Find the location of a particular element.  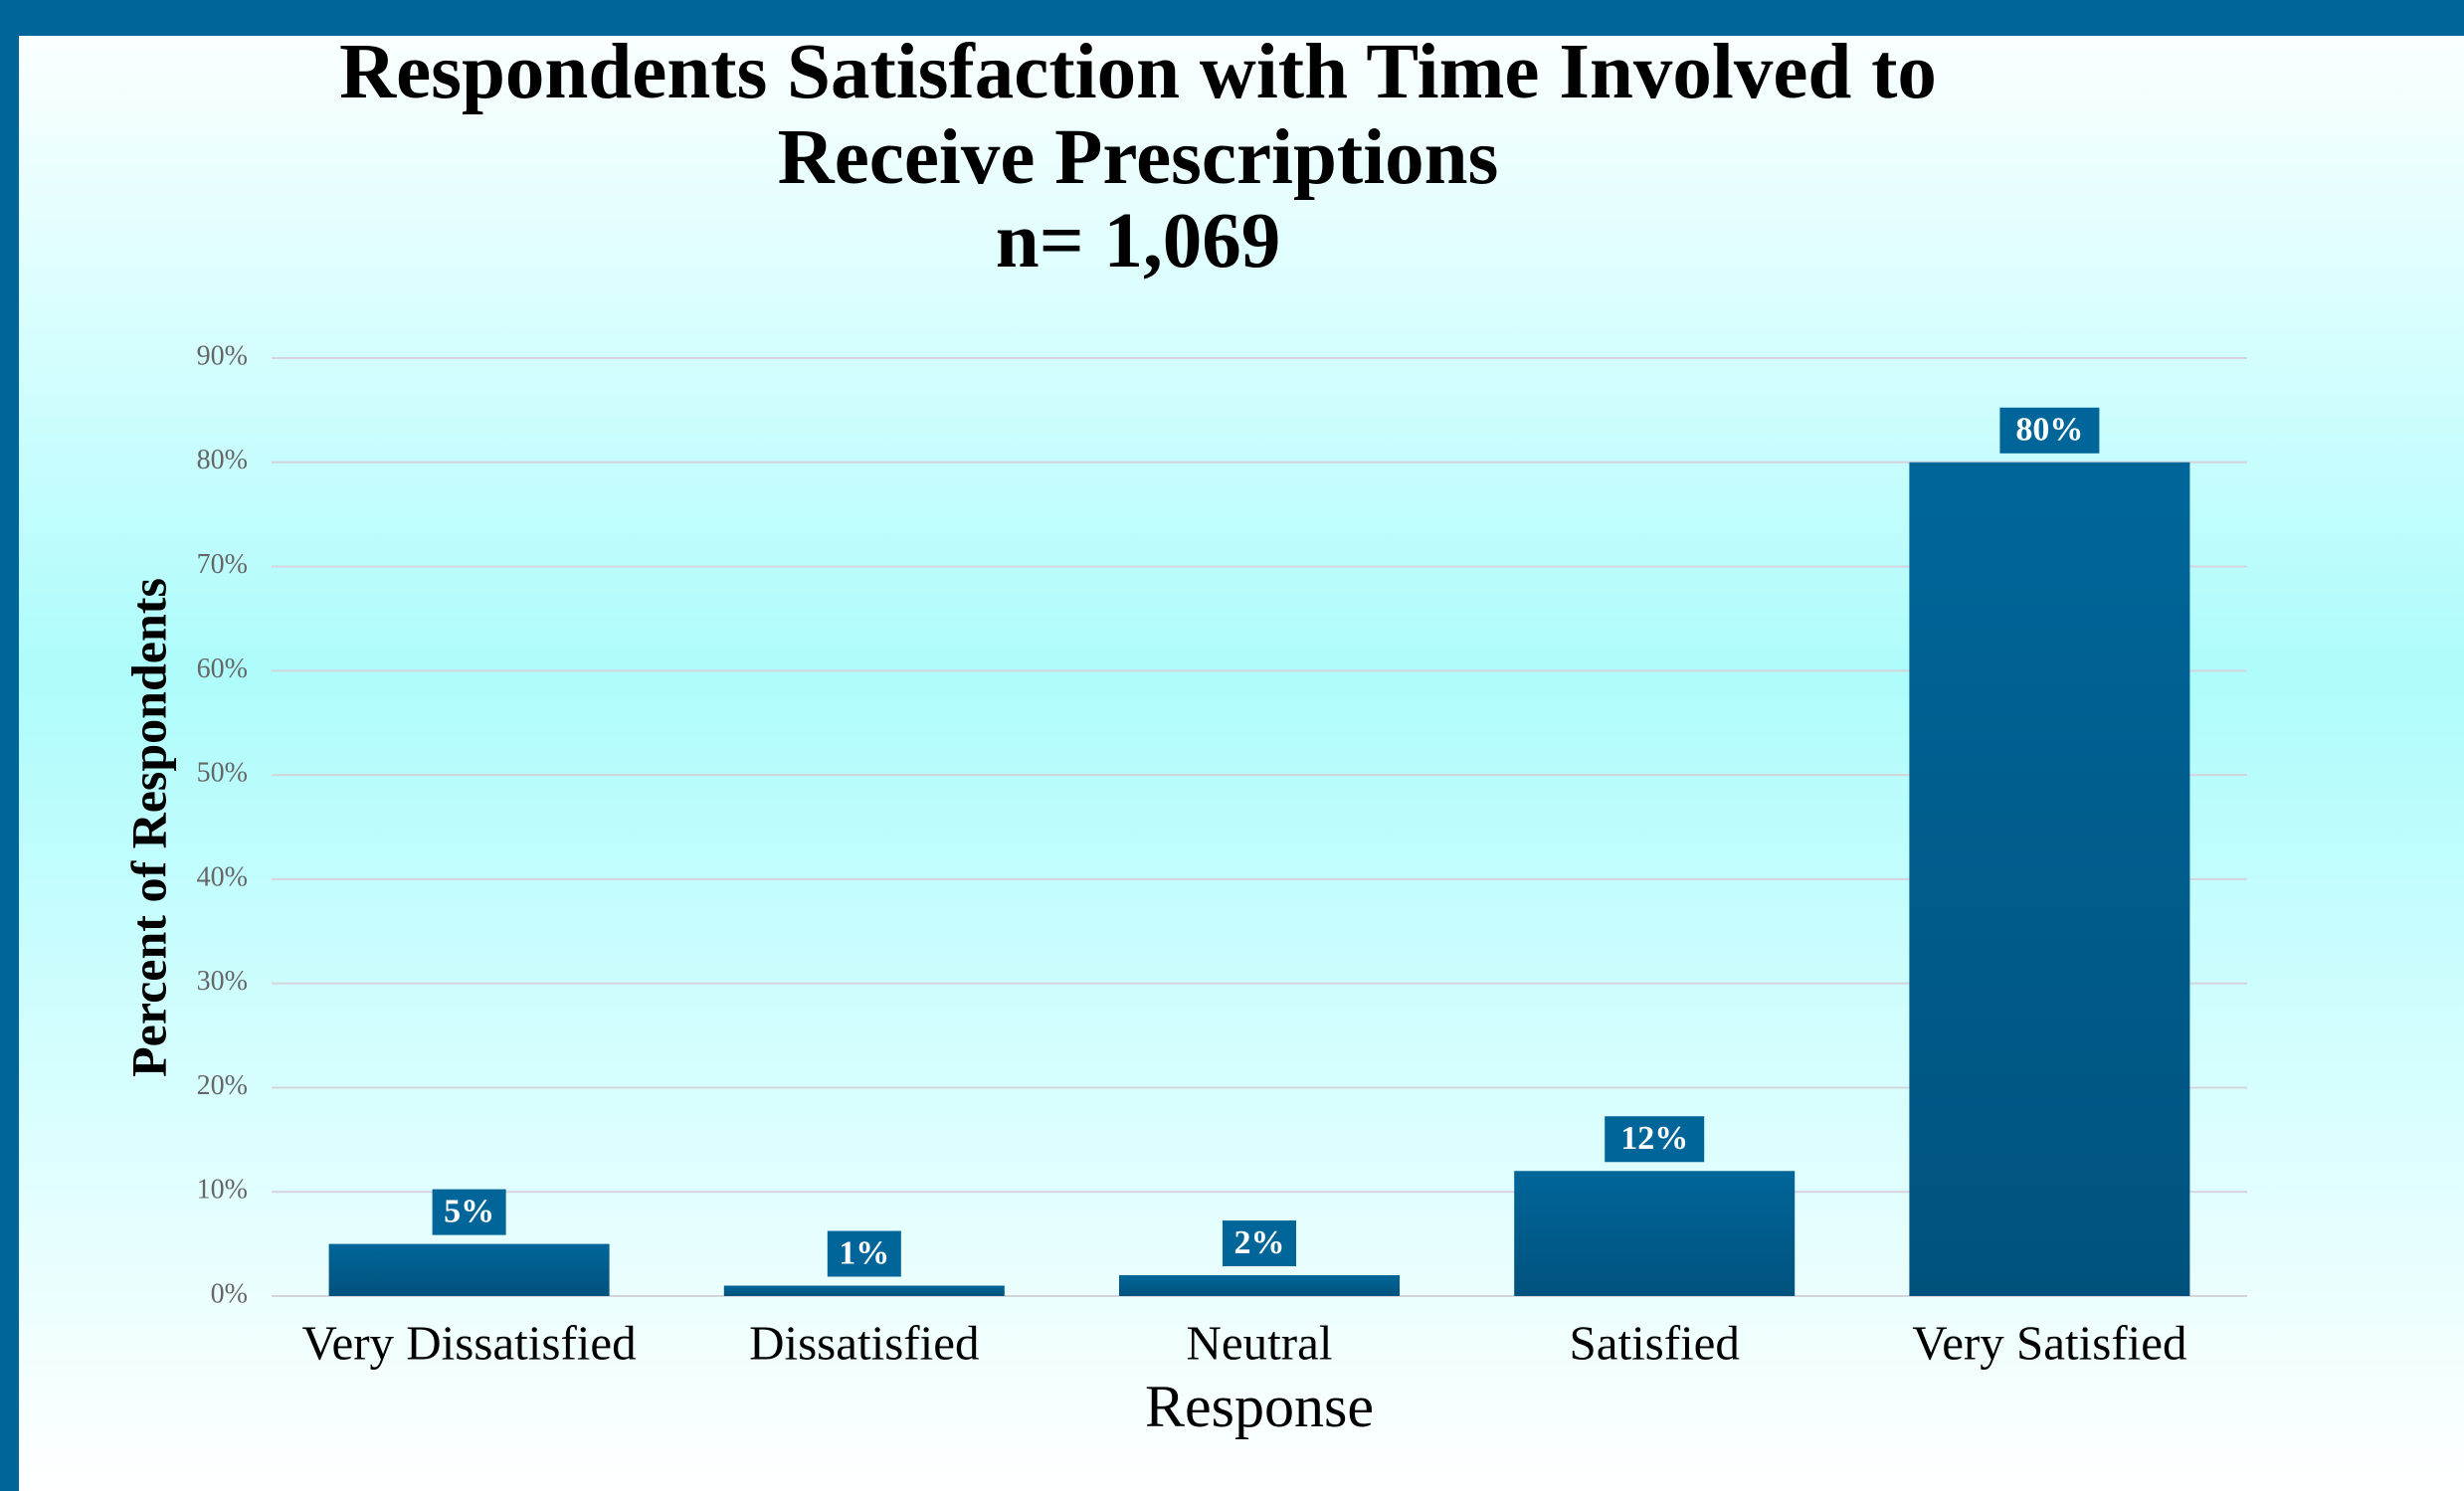

data-label: 12% is located at coordinates (1654, 1139).